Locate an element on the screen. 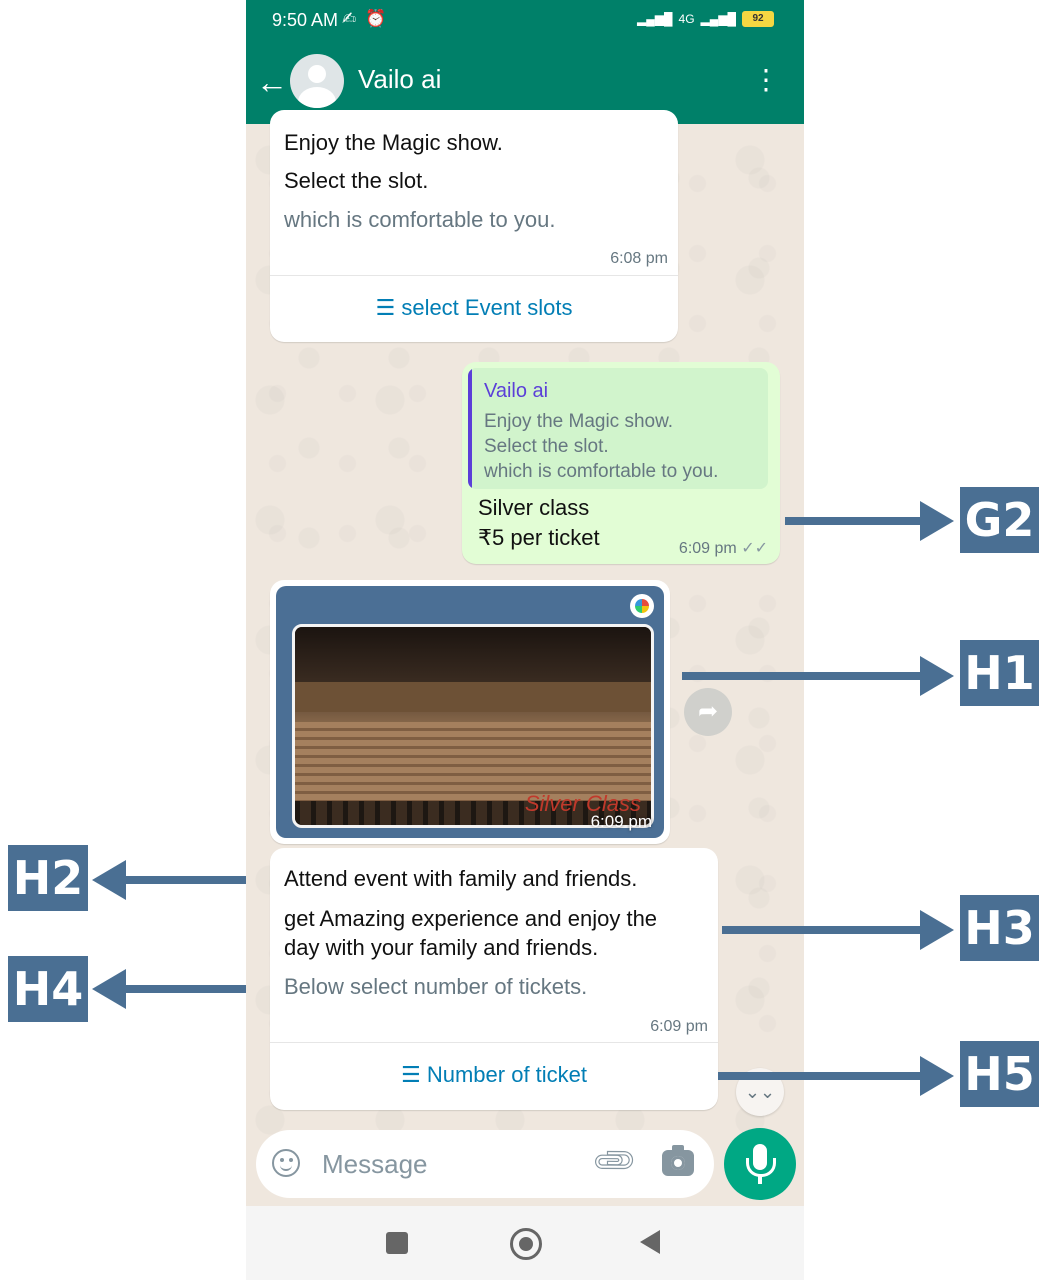 Image resolution: width=1050 pixels, height=1280 pixels. arrow-h5 is located at coordinates (821, 1076).